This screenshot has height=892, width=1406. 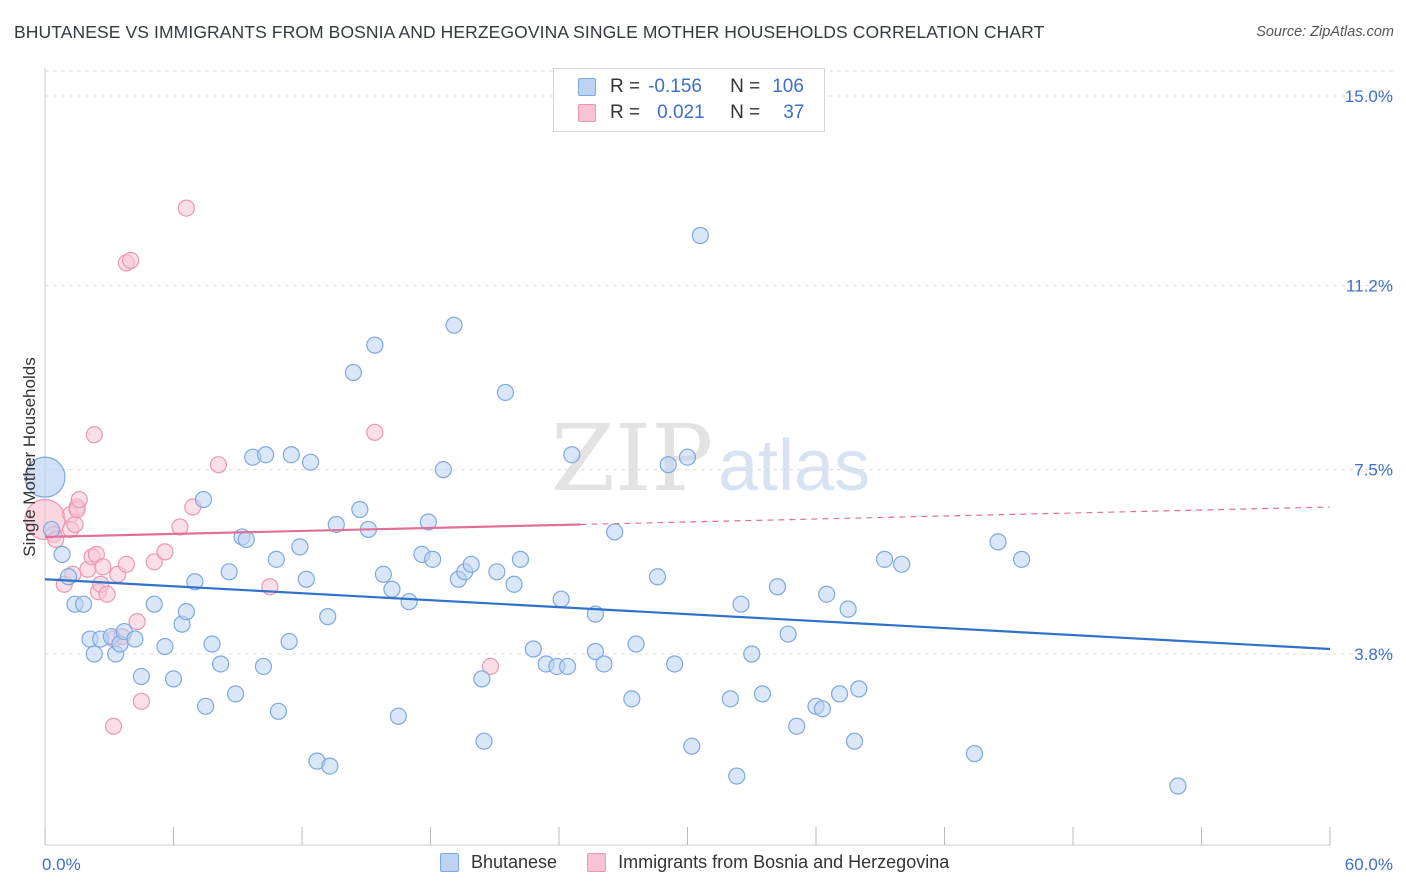 I want to click on x-tick-label: 60.0%, so click(x=1369, y=864).